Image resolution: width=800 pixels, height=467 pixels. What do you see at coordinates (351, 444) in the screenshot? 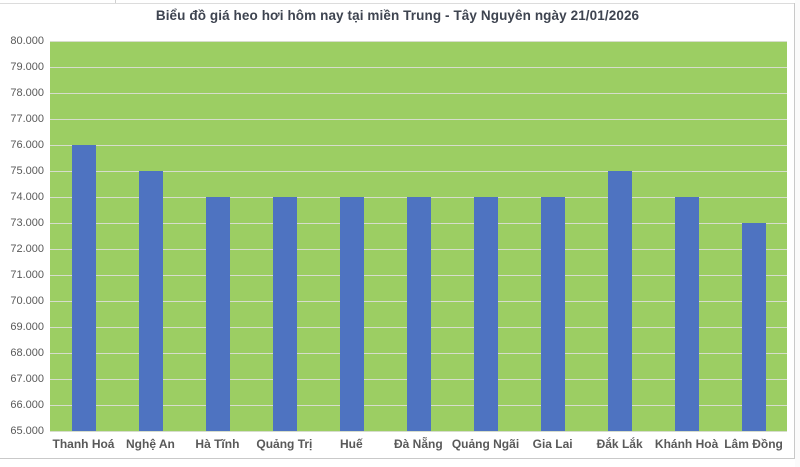
I see `x-label-5: Huế` at bounding box center [351, 444].